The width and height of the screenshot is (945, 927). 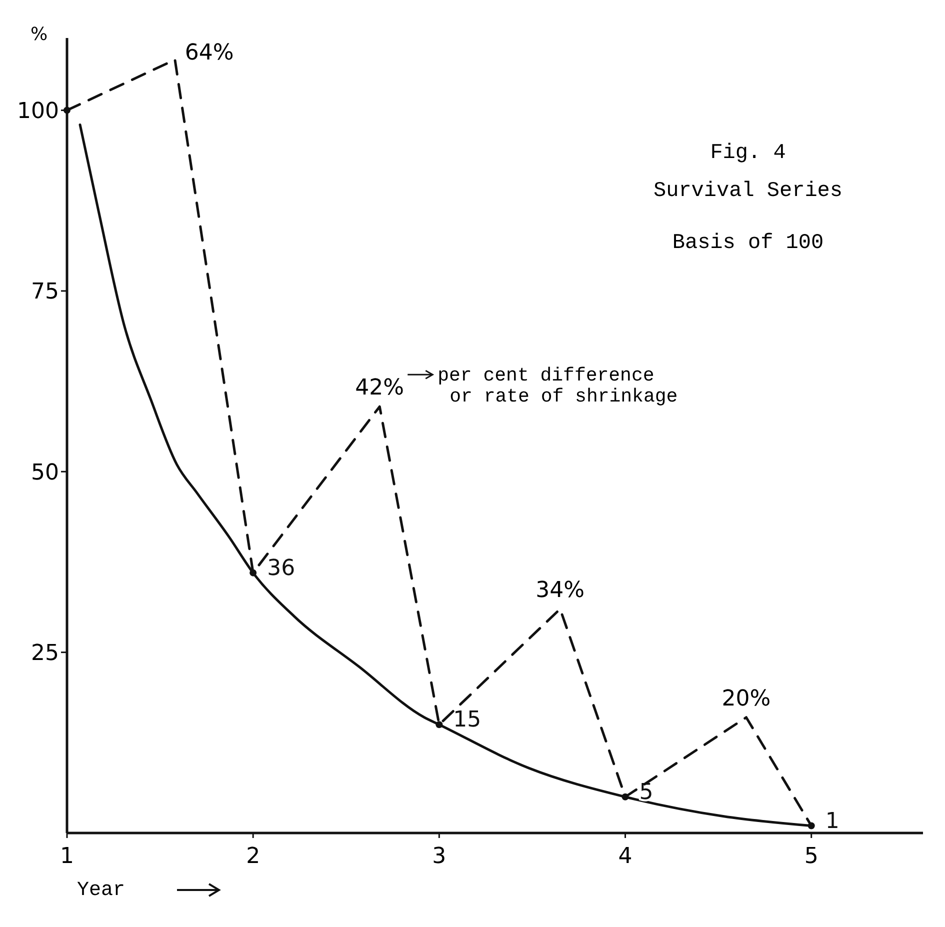 What do you see at coordinates (558, 386) in the screenshot?
I see `annotation: per cent difference or rate of shrinkage` at bounding box center [558, 386].